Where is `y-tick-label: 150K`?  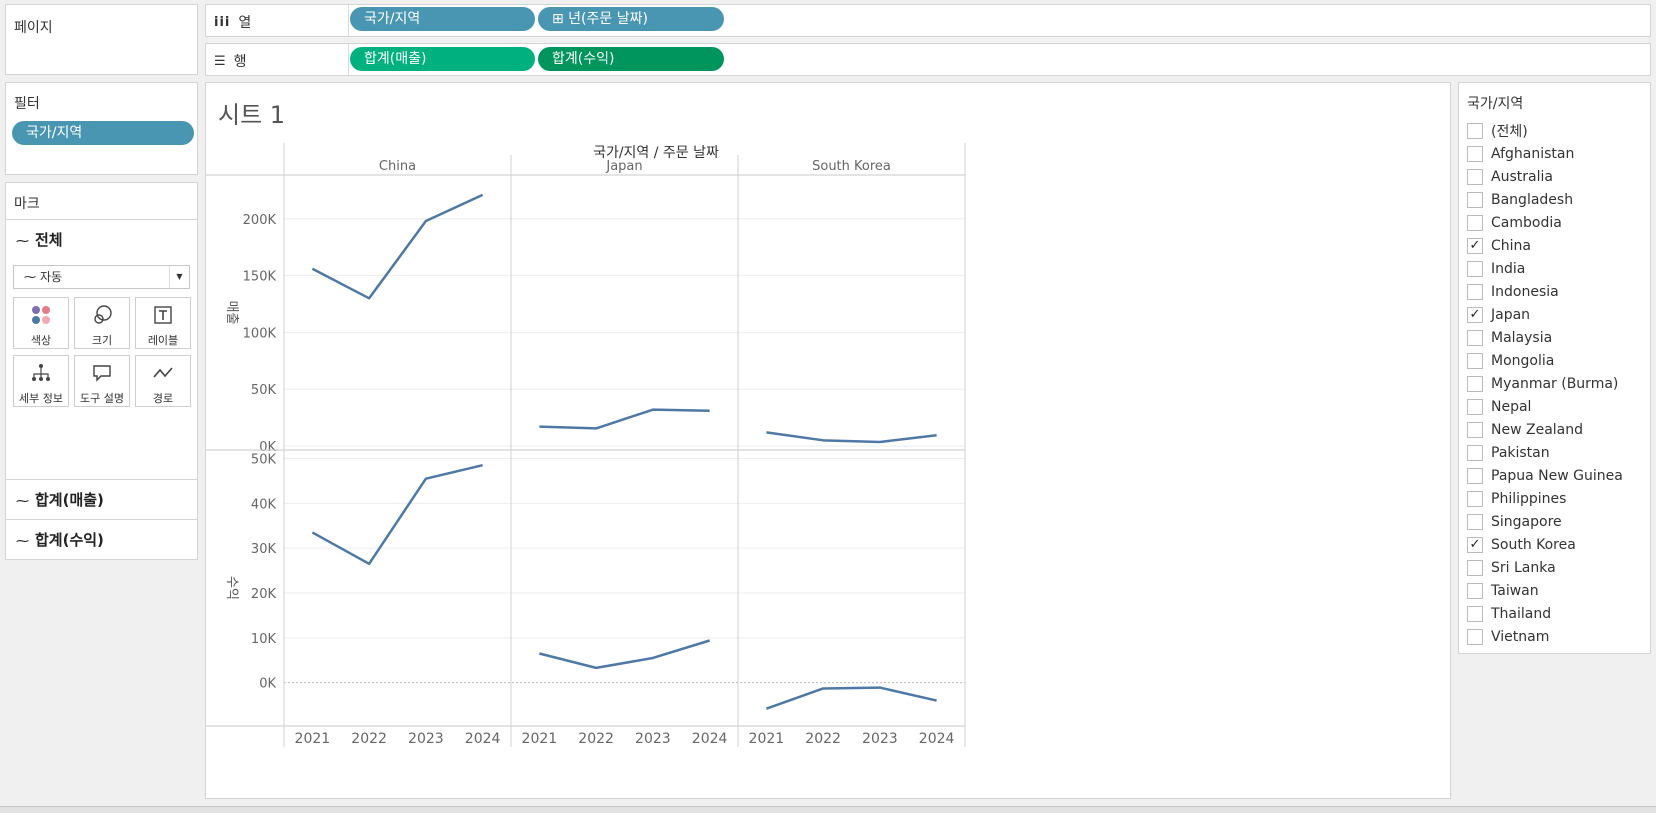
y-tick-label: 150K is located at coordinates (260, 277).